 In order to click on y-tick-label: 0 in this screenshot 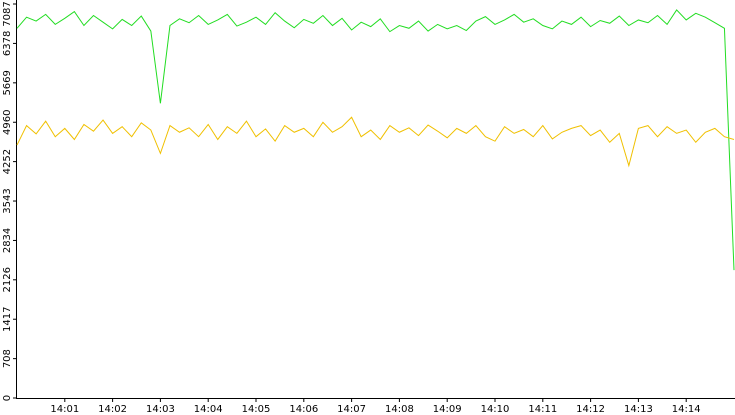, I will do `click(7, 398)`.